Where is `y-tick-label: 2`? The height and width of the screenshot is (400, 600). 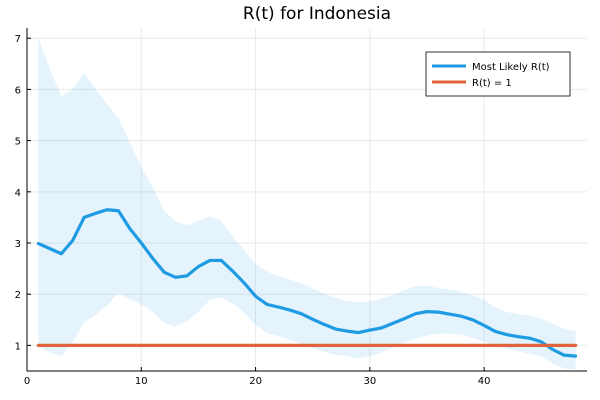 y-tick-label: 2 is located at coordinates (18, 295).